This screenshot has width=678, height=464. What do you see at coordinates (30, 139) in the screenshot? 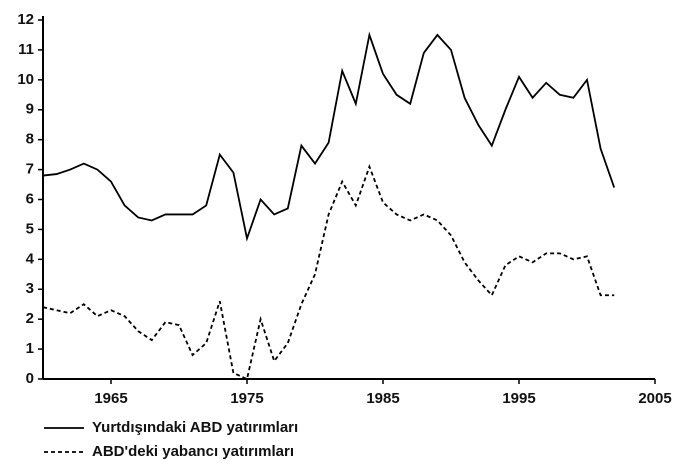
I see `y-tick-label: 8` at bounding box center [30, 139].